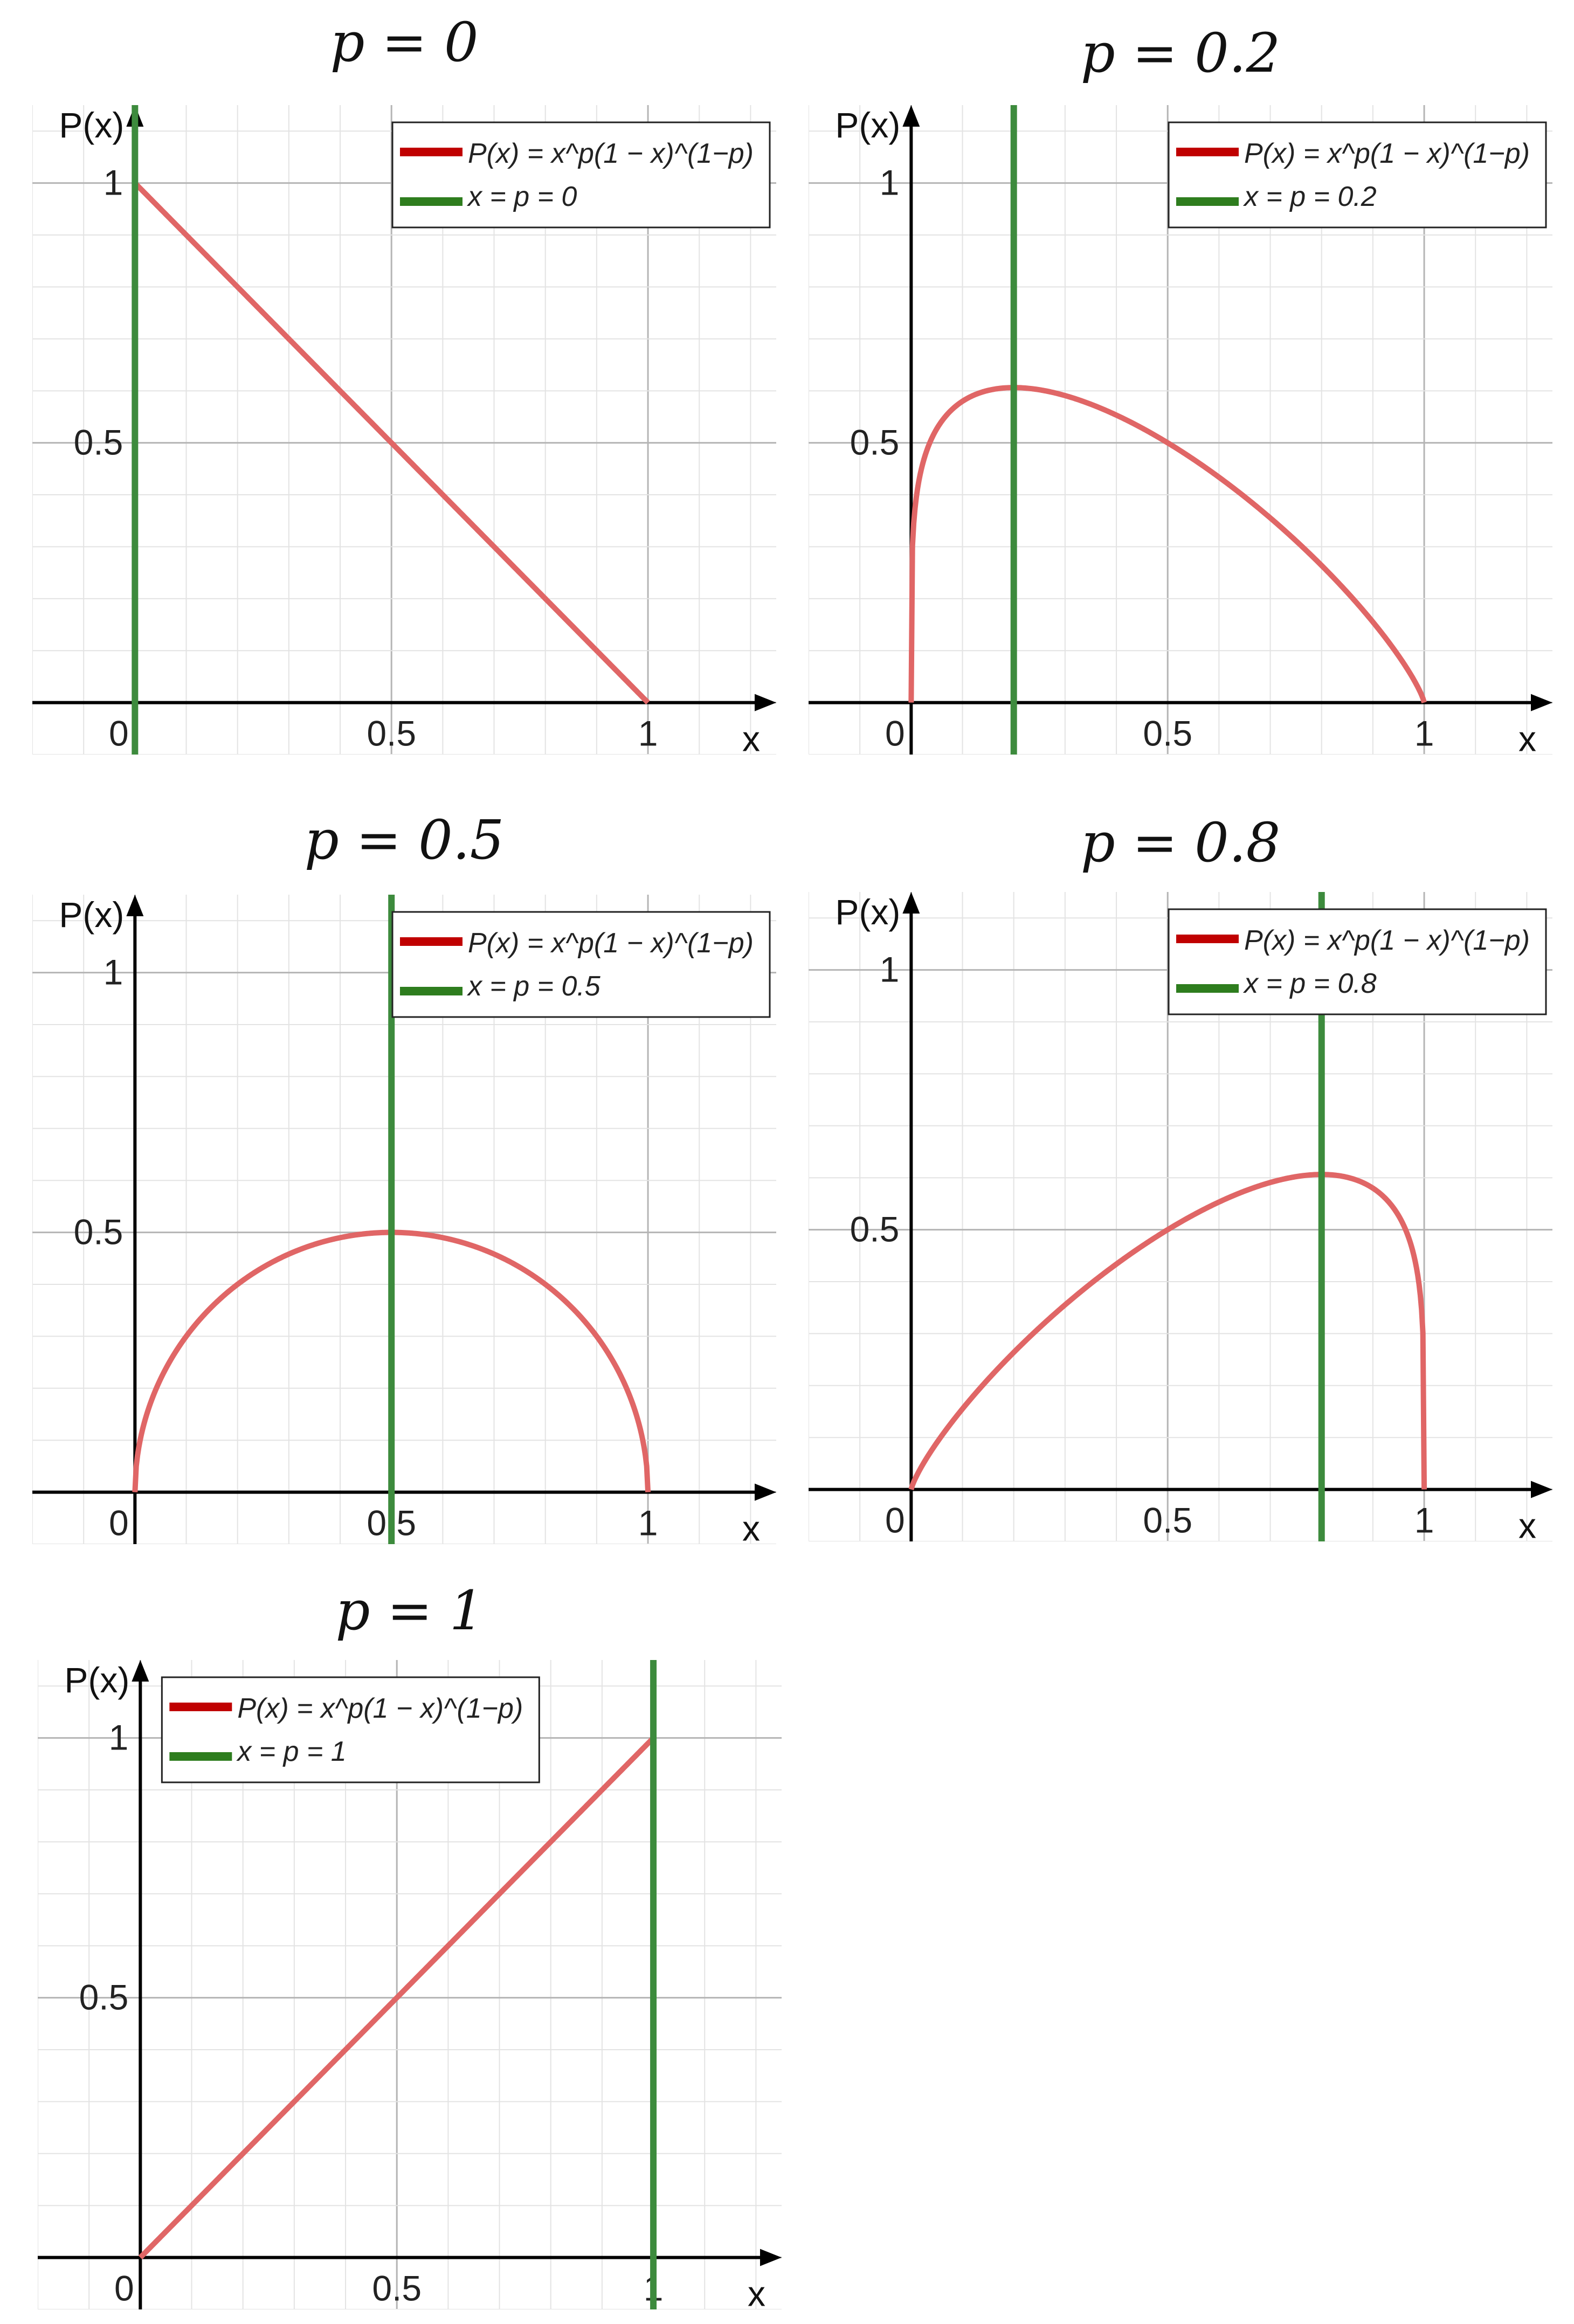  I want to click on legend-entry-label: x = p = 1, so click(291, 1751).